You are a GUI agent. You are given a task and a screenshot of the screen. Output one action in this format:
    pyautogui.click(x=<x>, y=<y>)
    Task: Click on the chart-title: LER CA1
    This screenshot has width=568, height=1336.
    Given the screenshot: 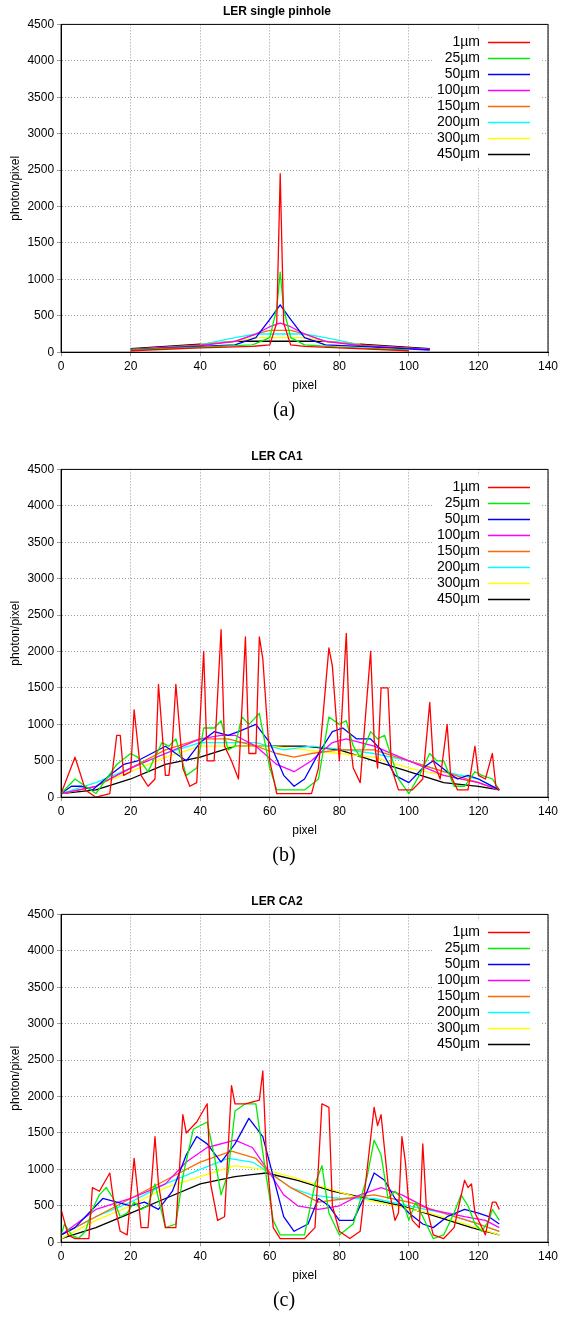 What is the action you would take?
    pyautogui.click(x=277, y=455)
    